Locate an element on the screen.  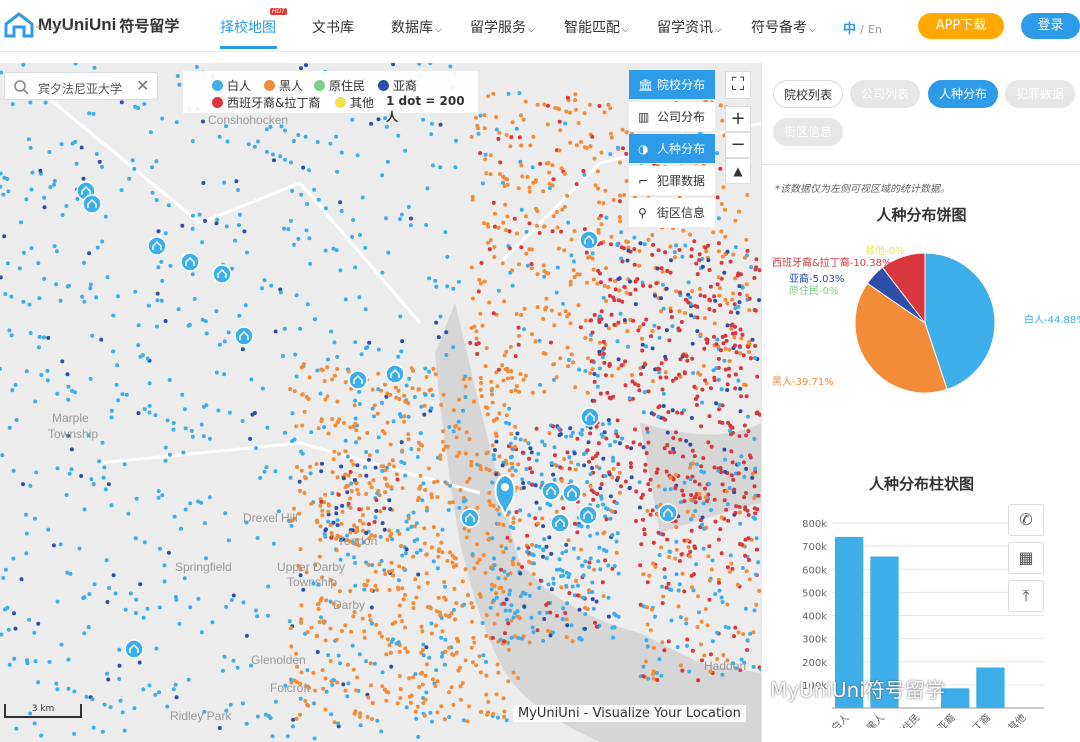
tool-company-distribution: ▥ 公司分布 is located at coordinates (672, 117).